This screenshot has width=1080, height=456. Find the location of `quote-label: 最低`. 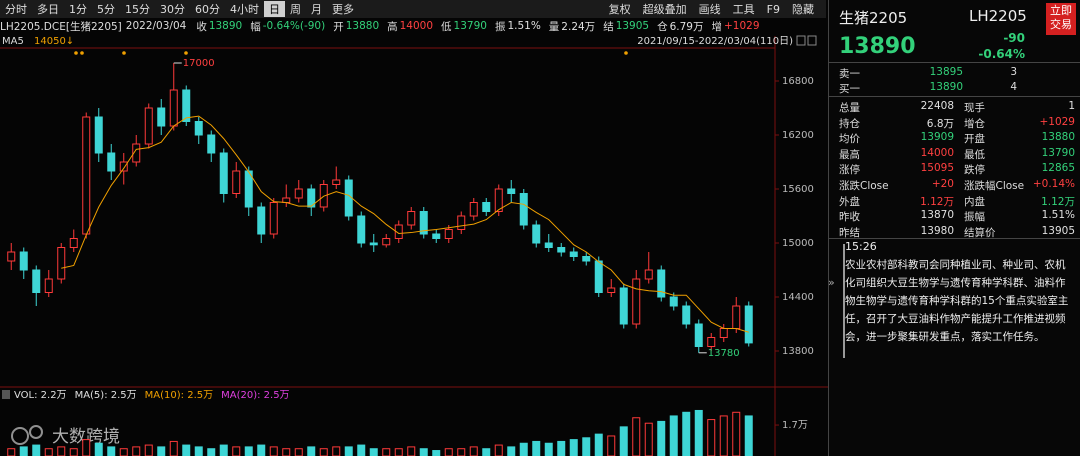

quote-label: 最低 is located at coordinates (974, 154).